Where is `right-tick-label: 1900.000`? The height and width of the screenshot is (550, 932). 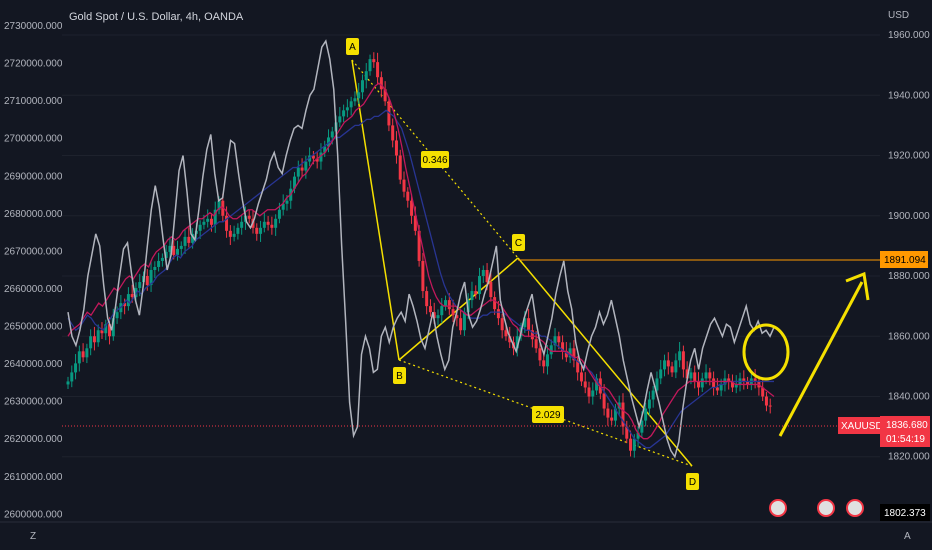 right-tick-label: 1900.000 is located at coordinates (909, 216).